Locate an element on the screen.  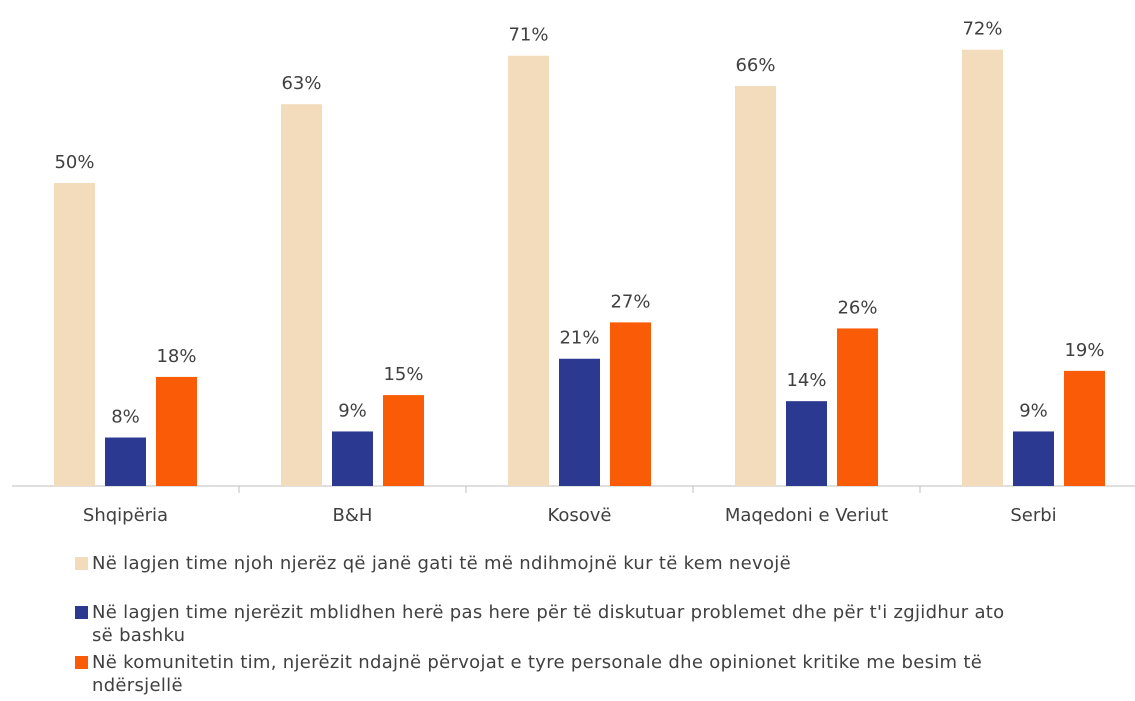
x-tick-label: Kosovë is located at coordinates (579, 515).